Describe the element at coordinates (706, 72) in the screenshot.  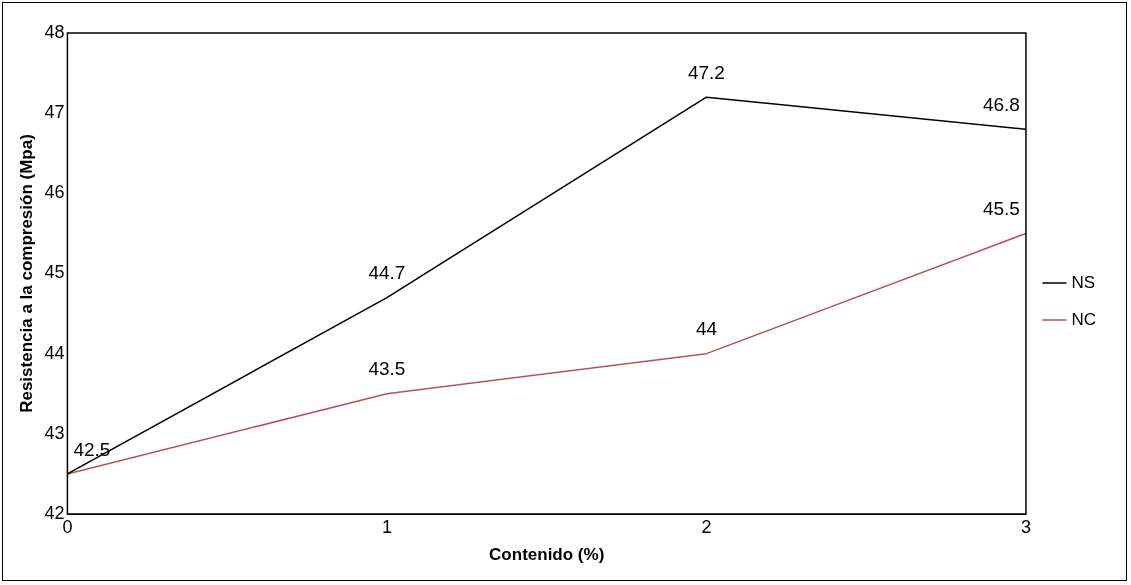
I see `data-label: 47.2` at that location.